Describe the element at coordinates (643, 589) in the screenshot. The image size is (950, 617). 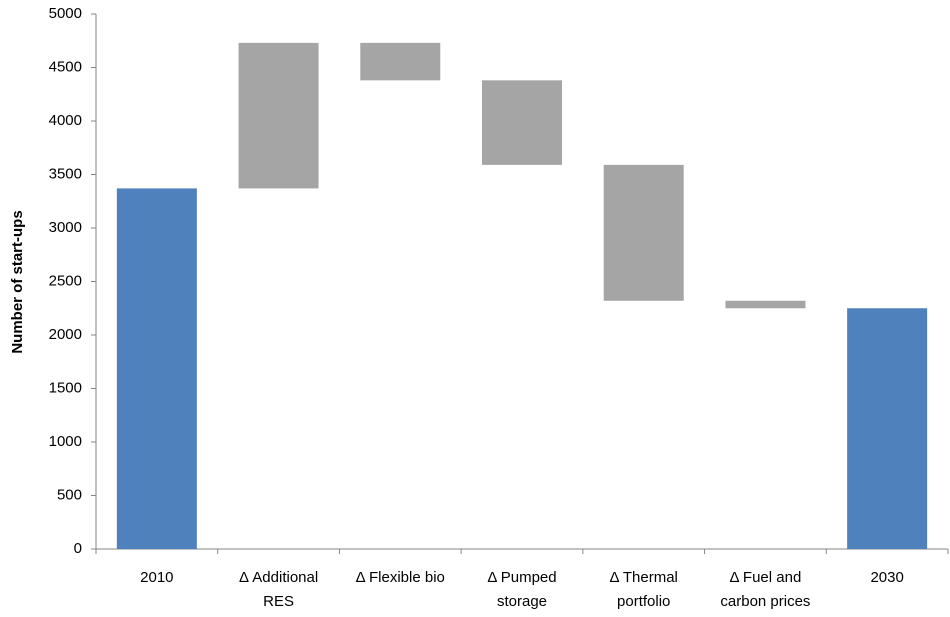
I see `x-tick-label: Δ Thermal portfolio` at that location.